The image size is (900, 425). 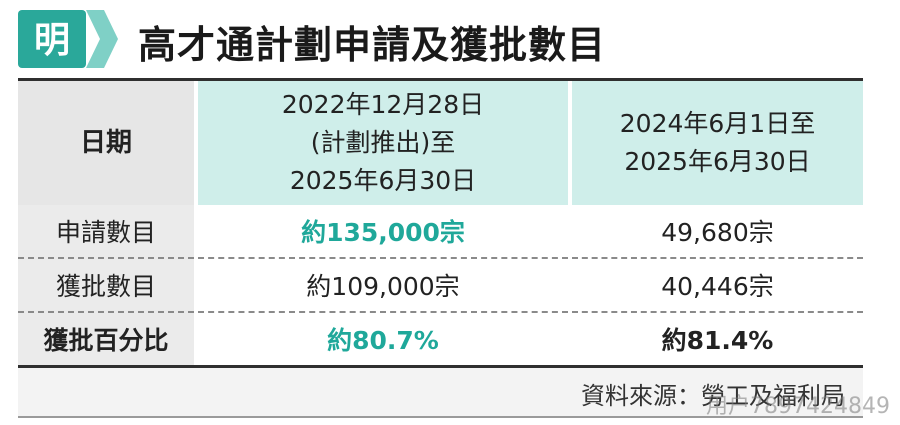 I want to click on header-period-recent-line-2: 2025年6月30日, so click(x=717, y=161).